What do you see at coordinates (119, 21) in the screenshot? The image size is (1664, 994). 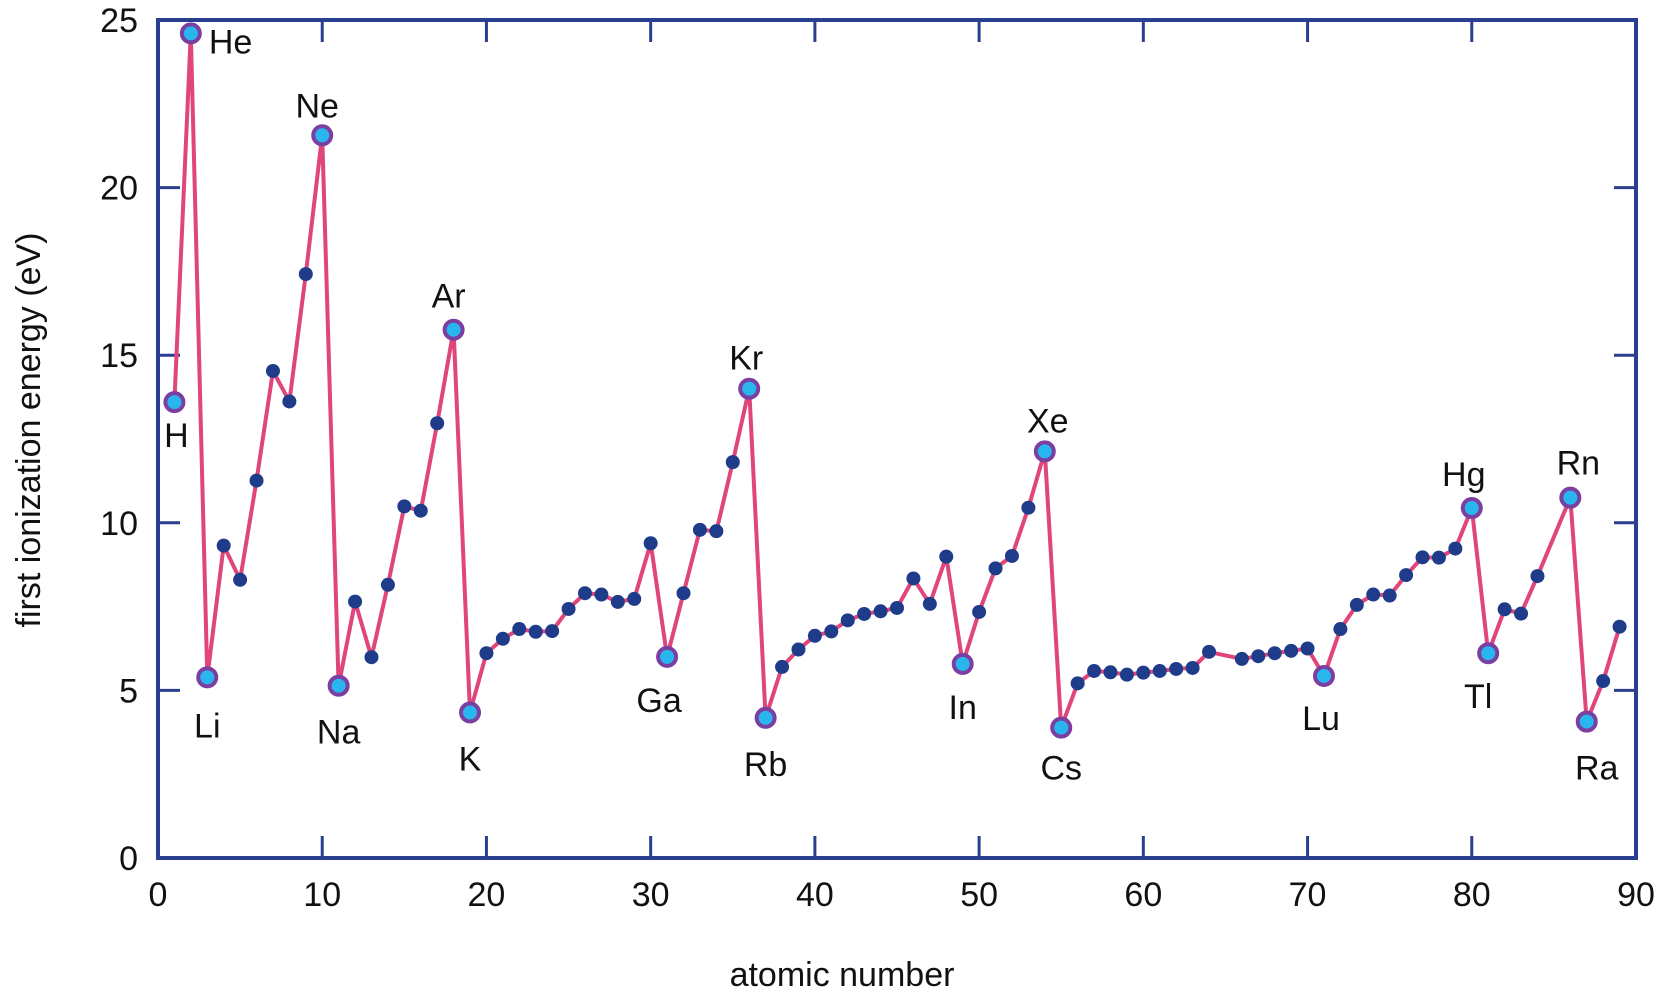 I see `y-tick-label: 25` at bounding box center [119, 21].